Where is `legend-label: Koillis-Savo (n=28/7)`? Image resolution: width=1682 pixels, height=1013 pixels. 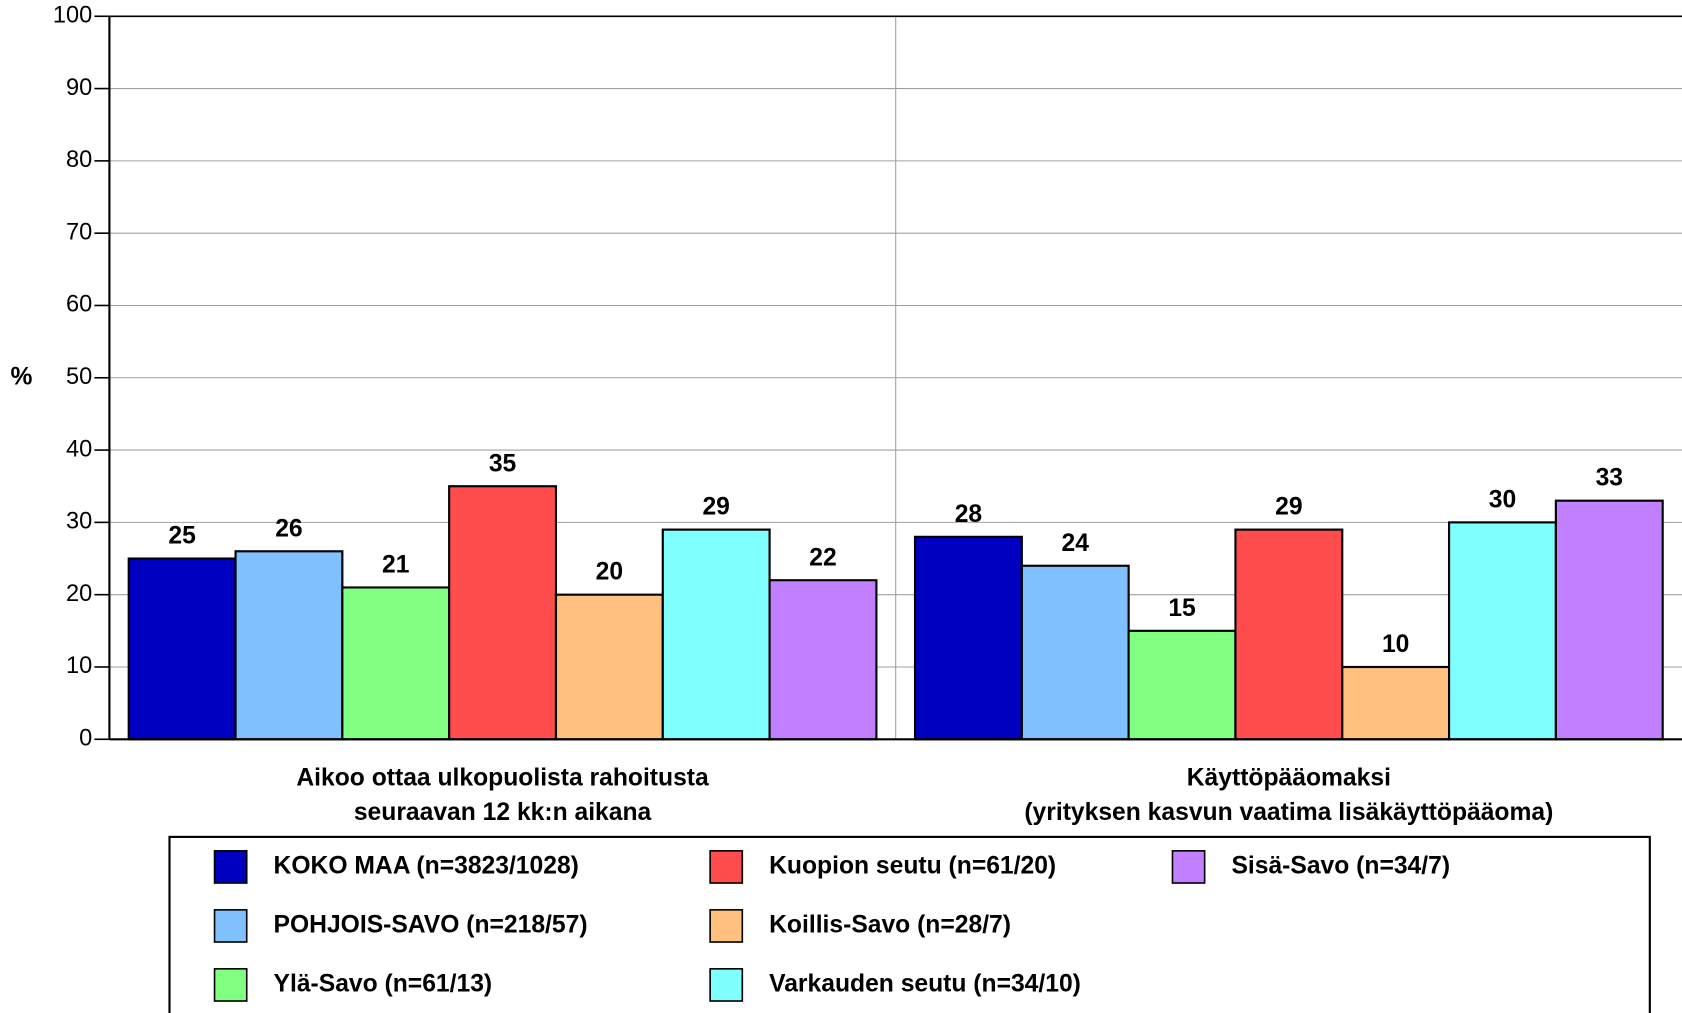
legend-label: Koillis-Savo (n=28/7) is located at coordinates (890, 924).